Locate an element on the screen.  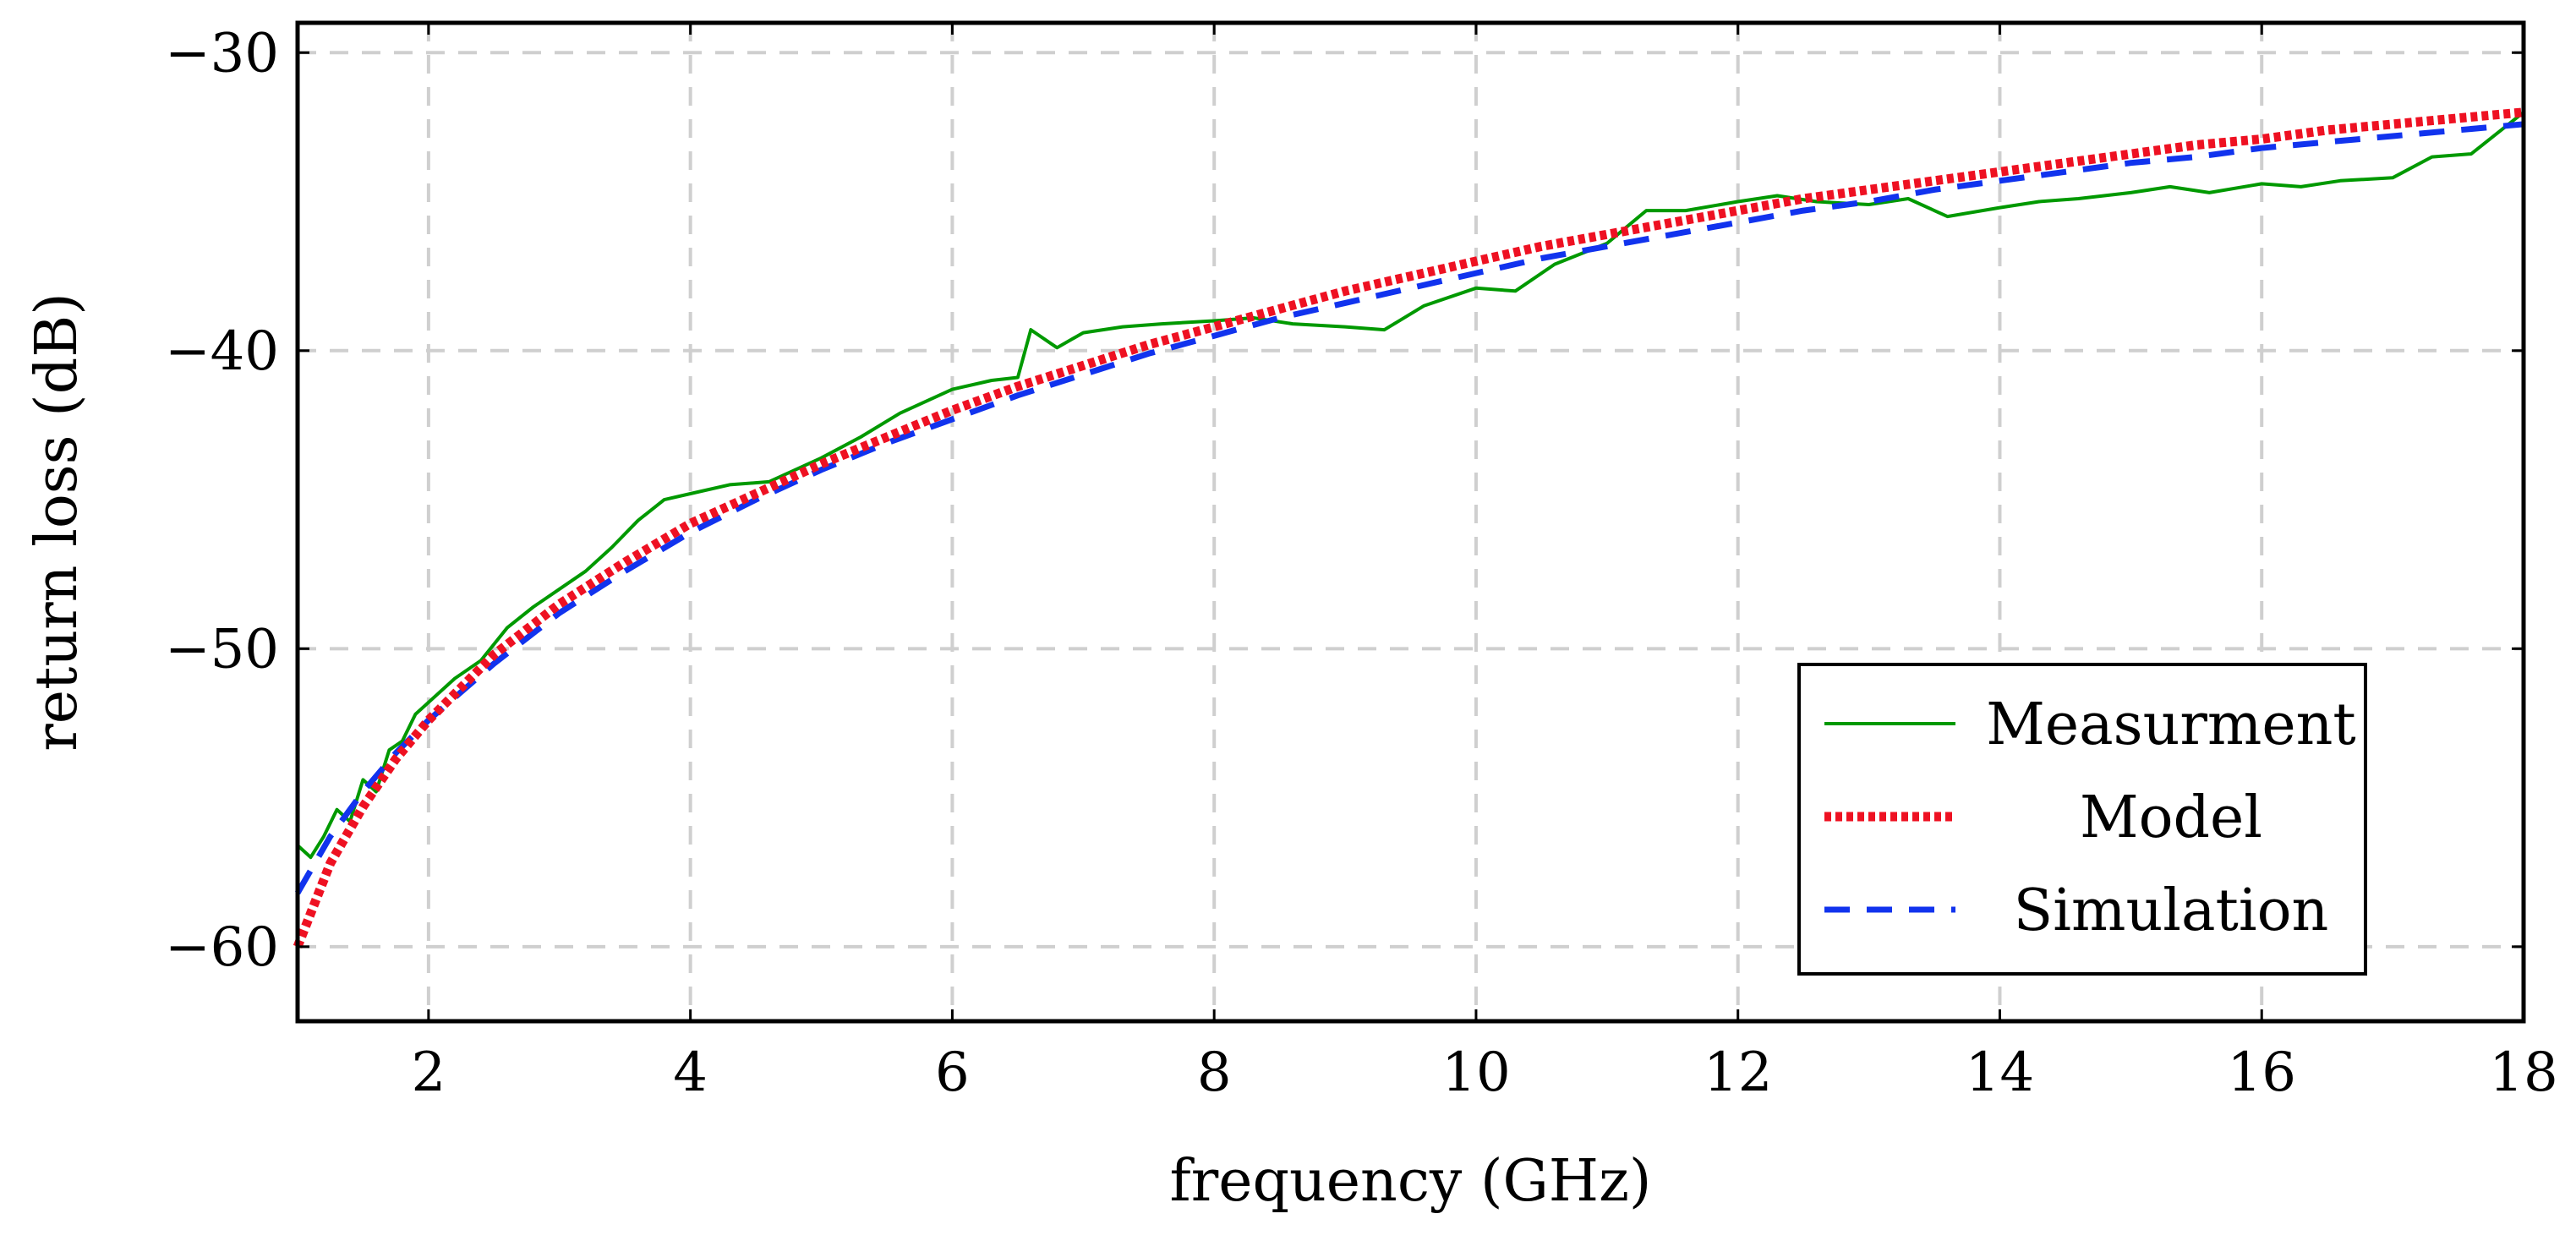
x-tick-label: 16 is located at coordinates (2262, 1072).